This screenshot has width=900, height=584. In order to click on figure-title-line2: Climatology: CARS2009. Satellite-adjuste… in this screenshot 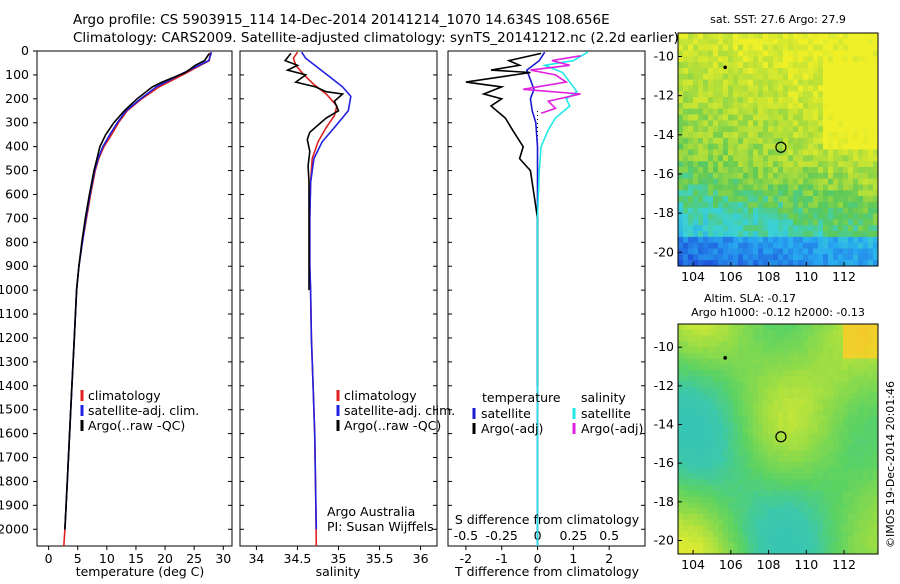, I will do `click(376, 38)`.